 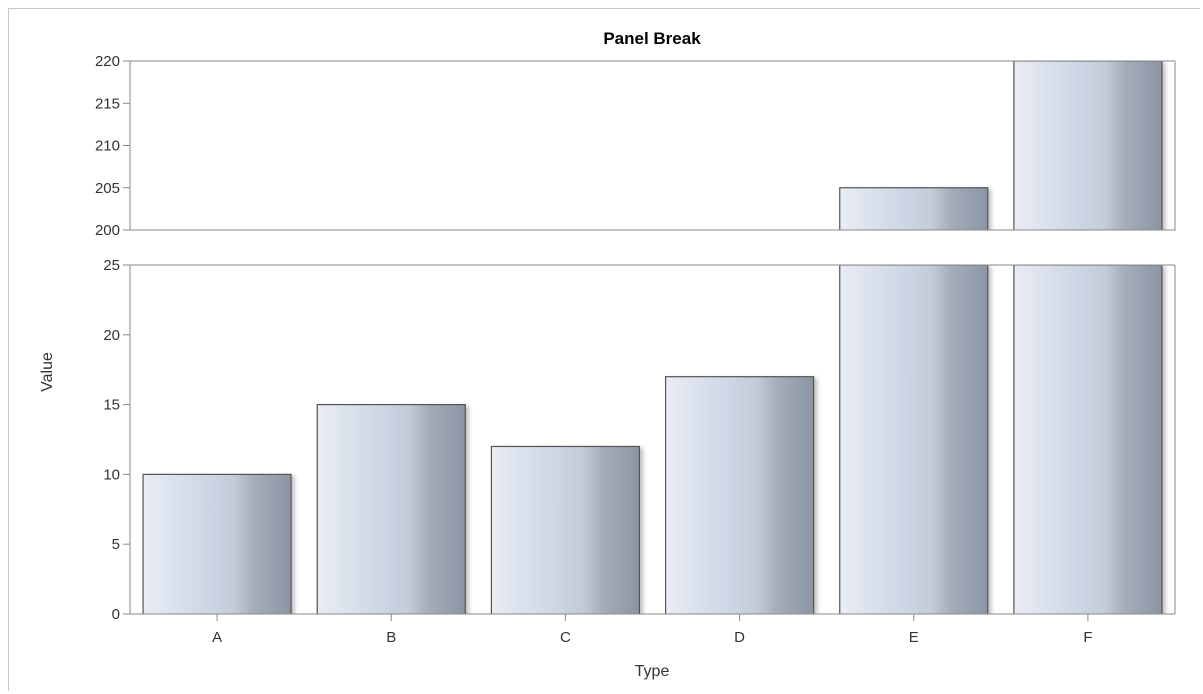 I want to click on bar-E-upper, so click(x=914, y=208).